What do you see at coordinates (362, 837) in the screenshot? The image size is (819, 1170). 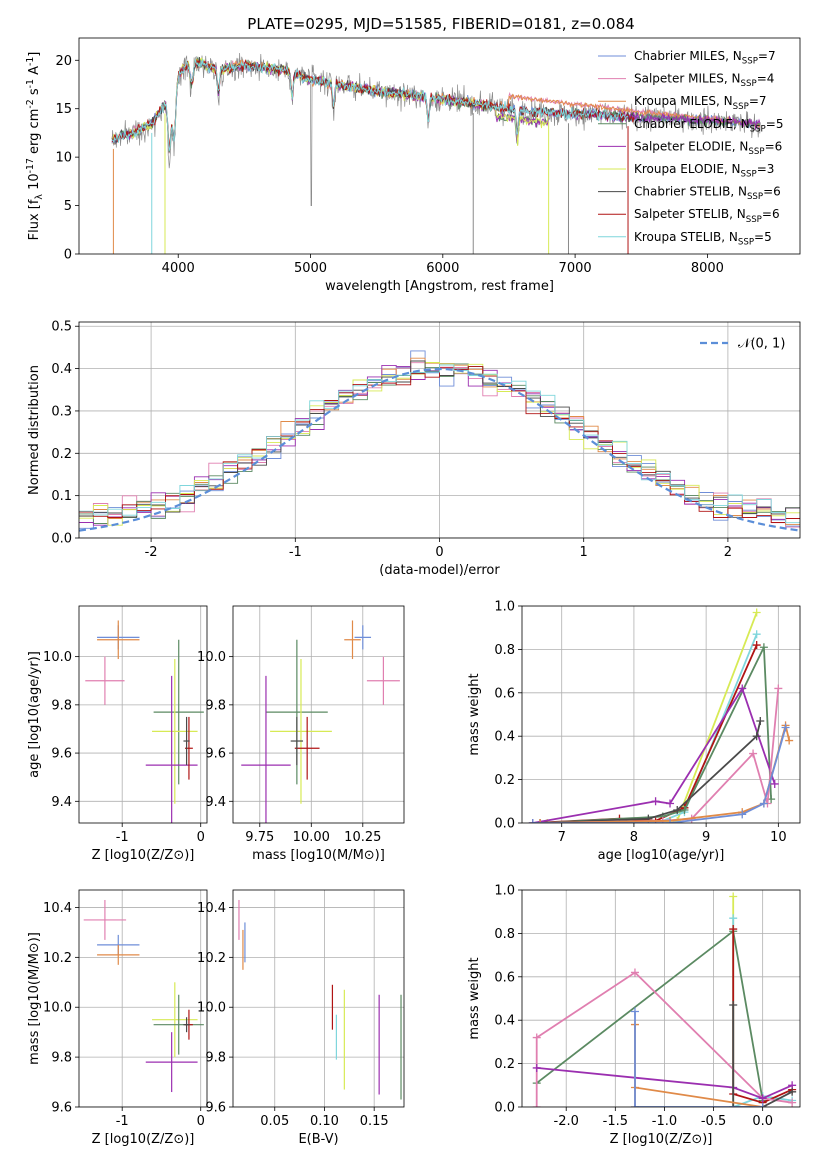 I see `x-tick-label: 10.25` at bounding box center [362, 837].